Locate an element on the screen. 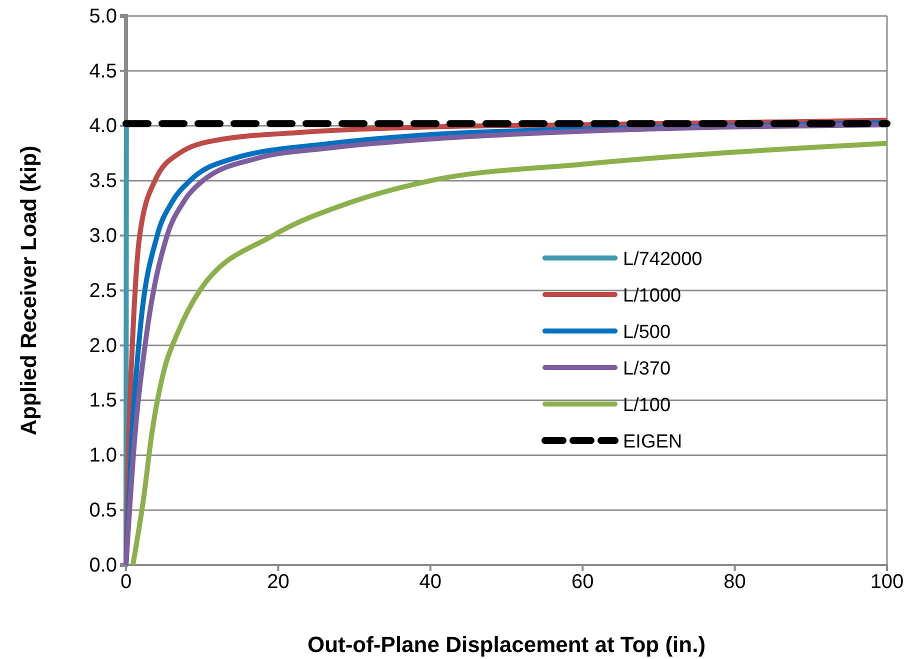 The width and height of the screenshot is (912, 659). x-tick-label: 40 is located at coordinates (430, 582).